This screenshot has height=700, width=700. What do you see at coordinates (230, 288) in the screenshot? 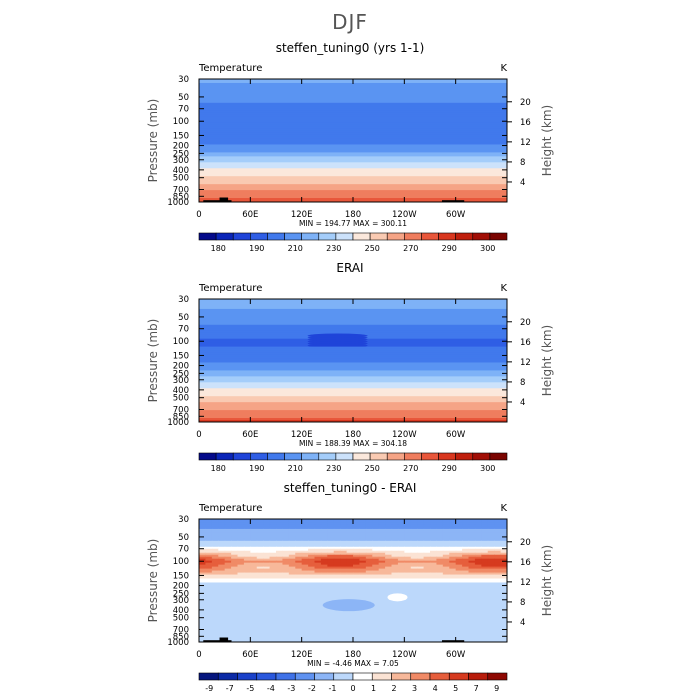
I see `panel-left-label: Temperature` at bounding box center [230, 288].